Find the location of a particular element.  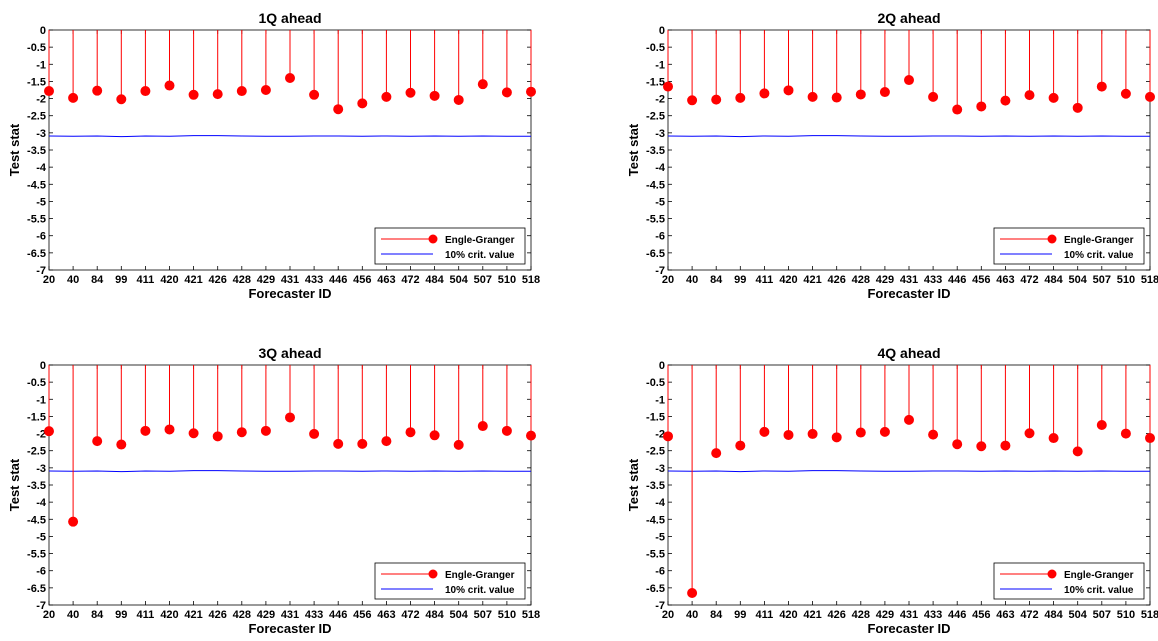

x-tick-label: 510 is located at coordinates (507, 615).